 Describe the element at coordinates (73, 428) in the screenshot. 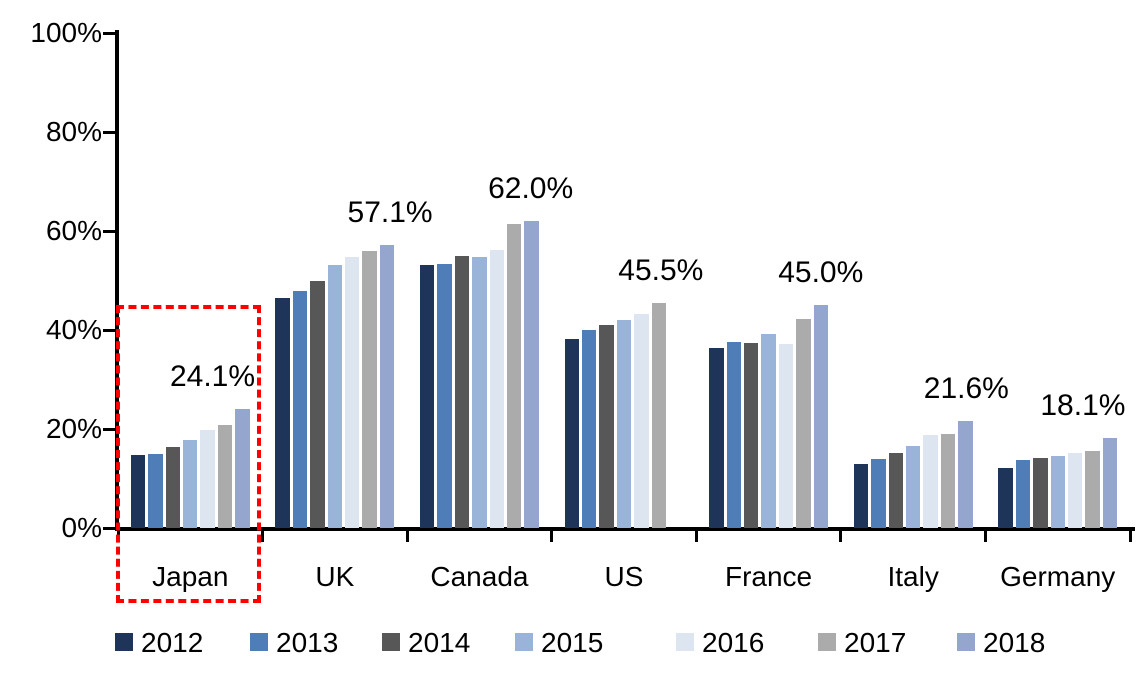

I see `y-tick-label: 20%` at that location.